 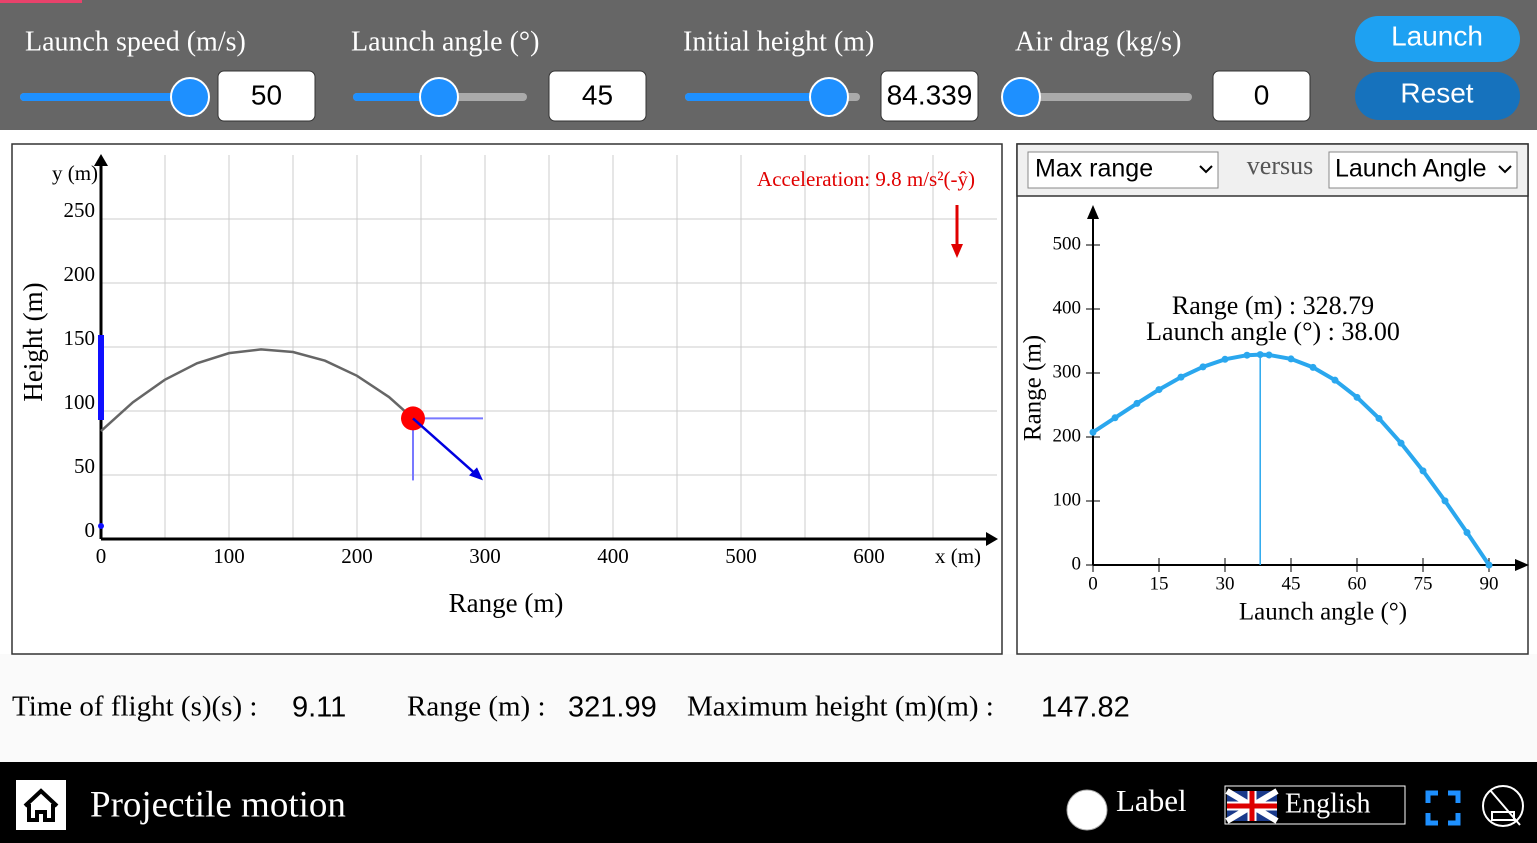 I want to click on y-tick-label: 250, so click(x=80, y=210).